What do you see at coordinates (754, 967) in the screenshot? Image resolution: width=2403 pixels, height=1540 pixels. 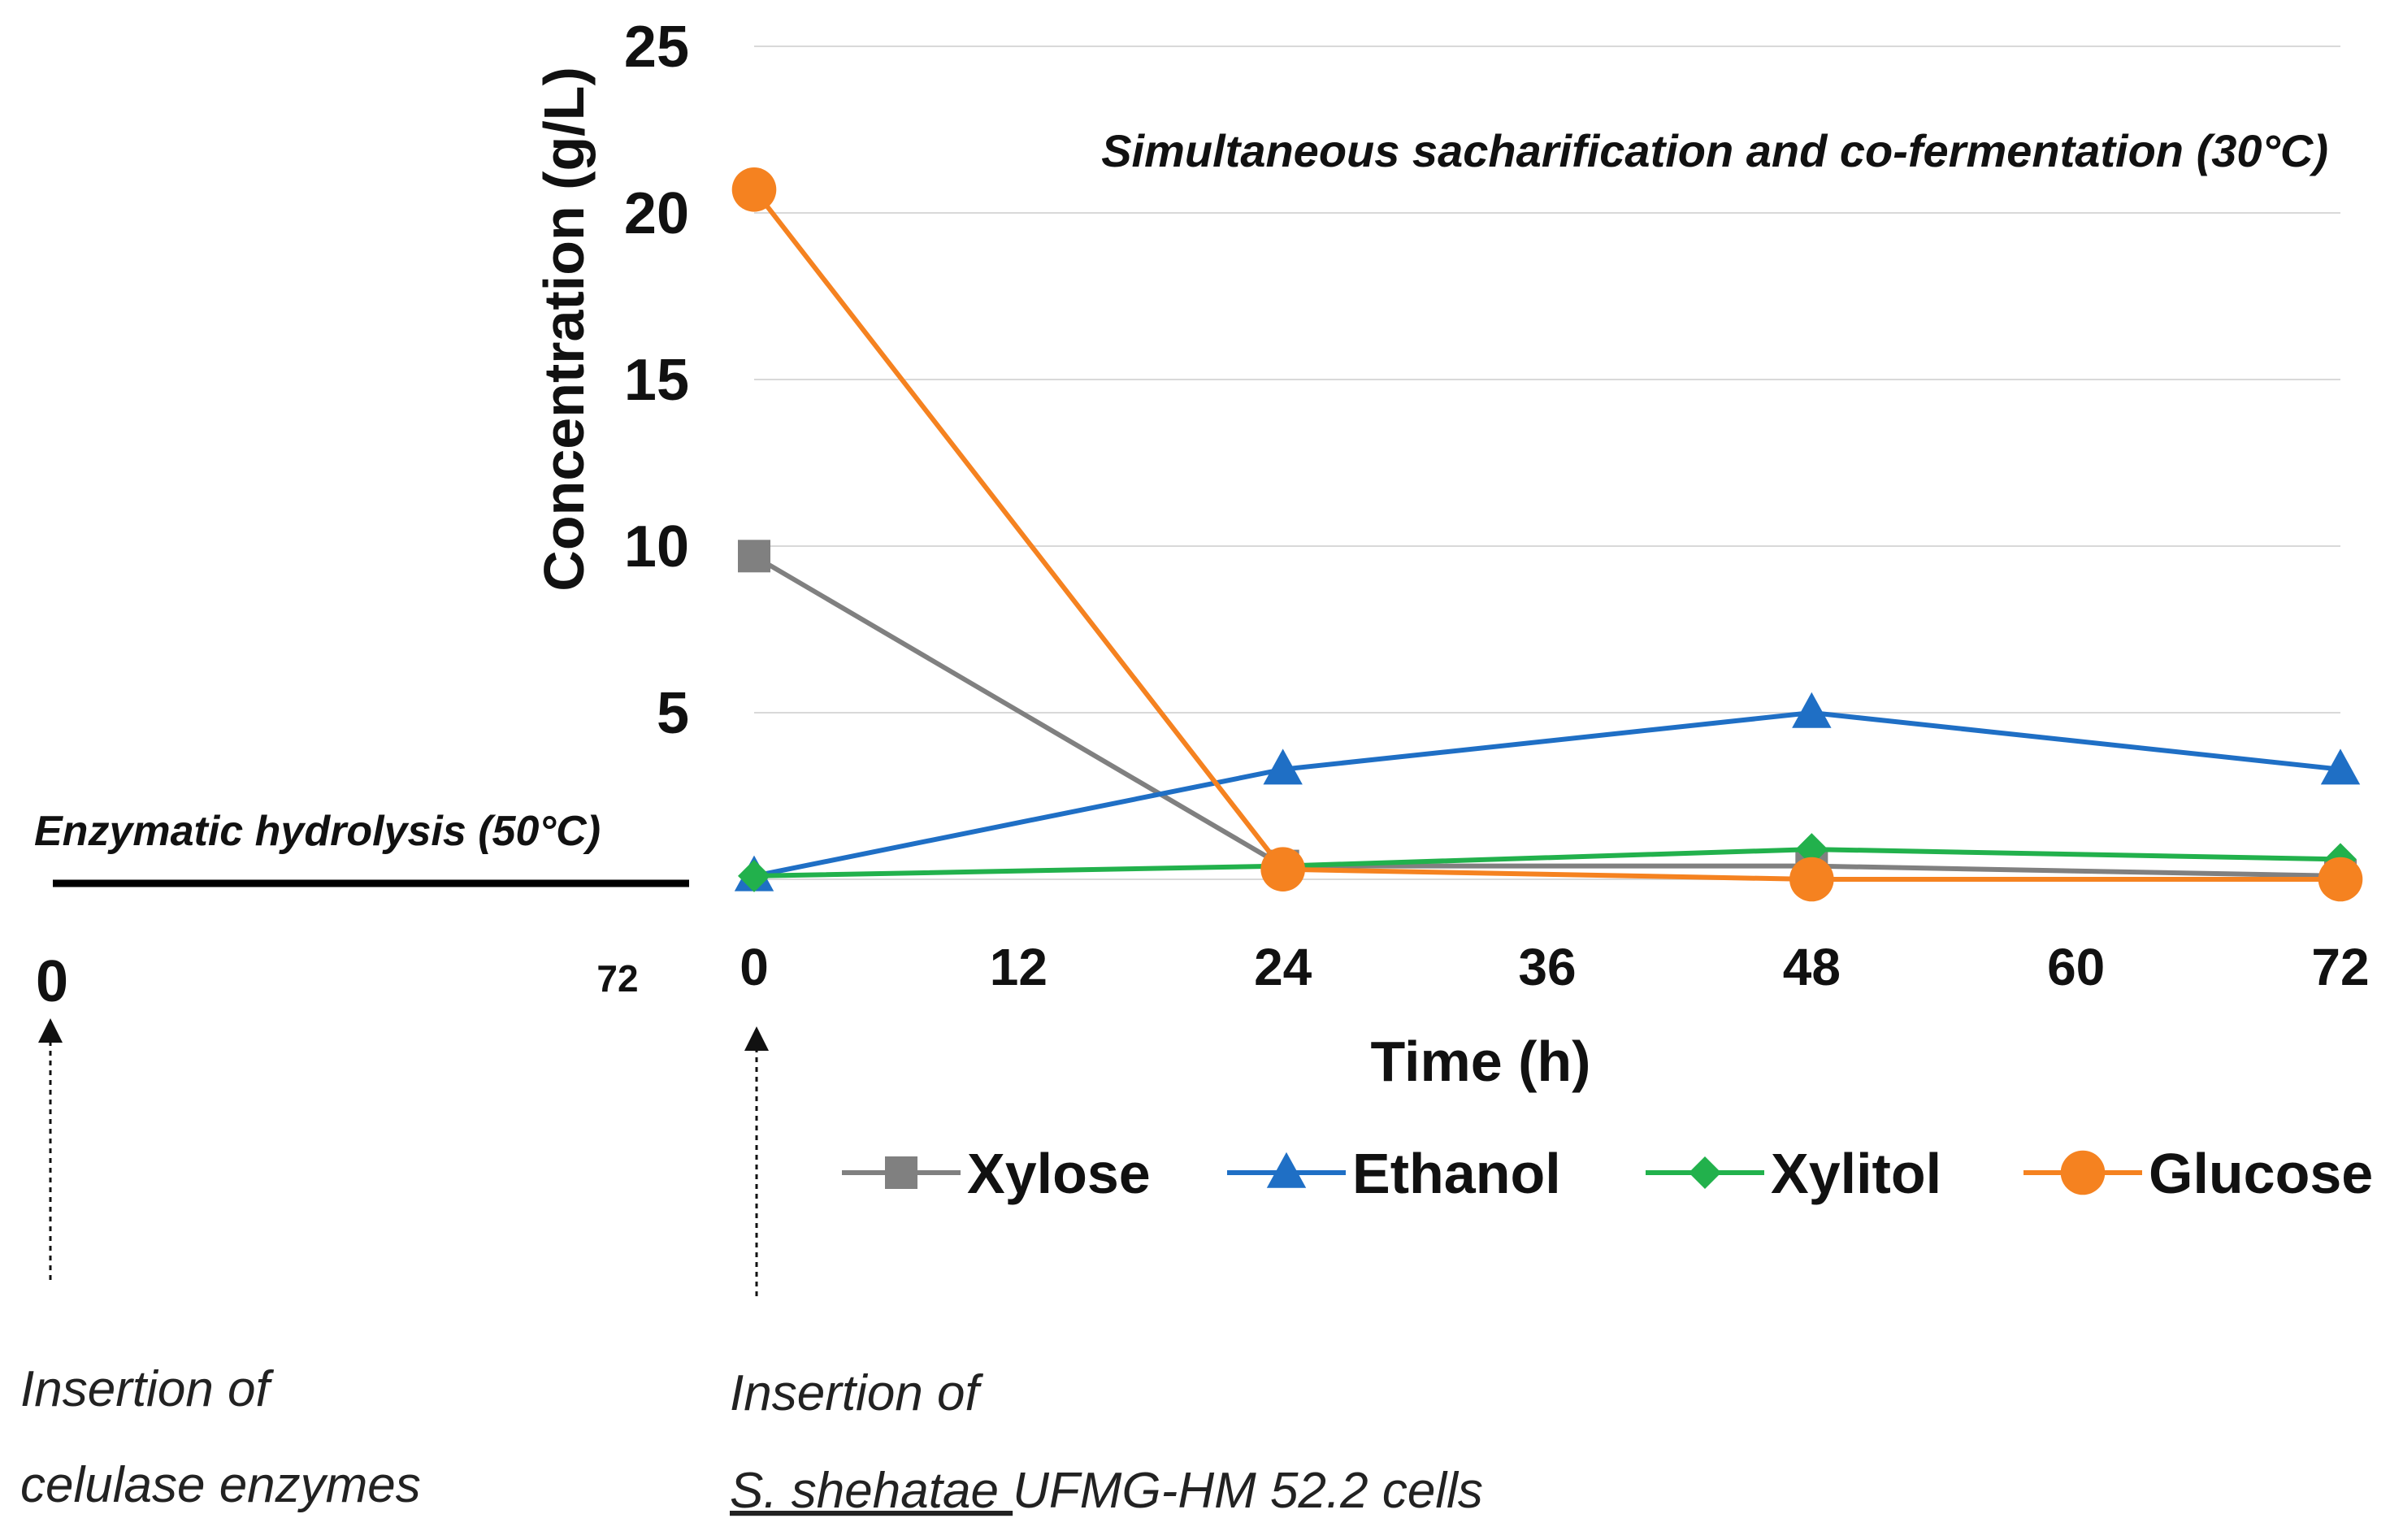 I see `x-tick-label: 0` at bounding box center [754, 967].